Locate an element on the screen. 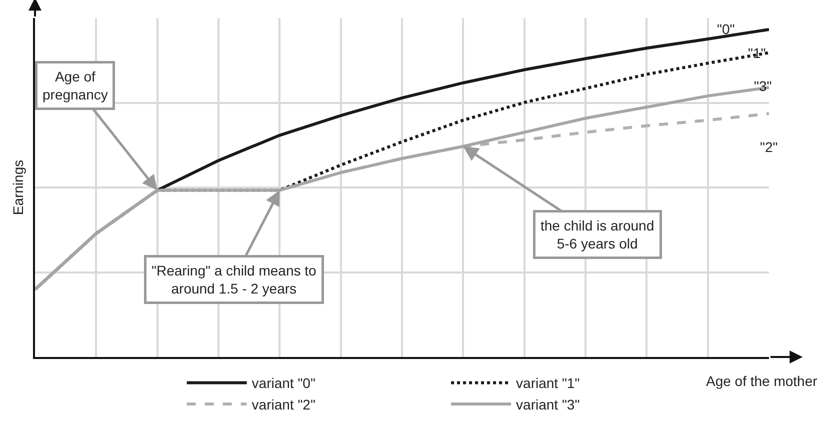 This screenshot has width=834, height=432. annotation: "Rearing" a child means to around 1.5 - 2 years is located at coordinates (234, 279).